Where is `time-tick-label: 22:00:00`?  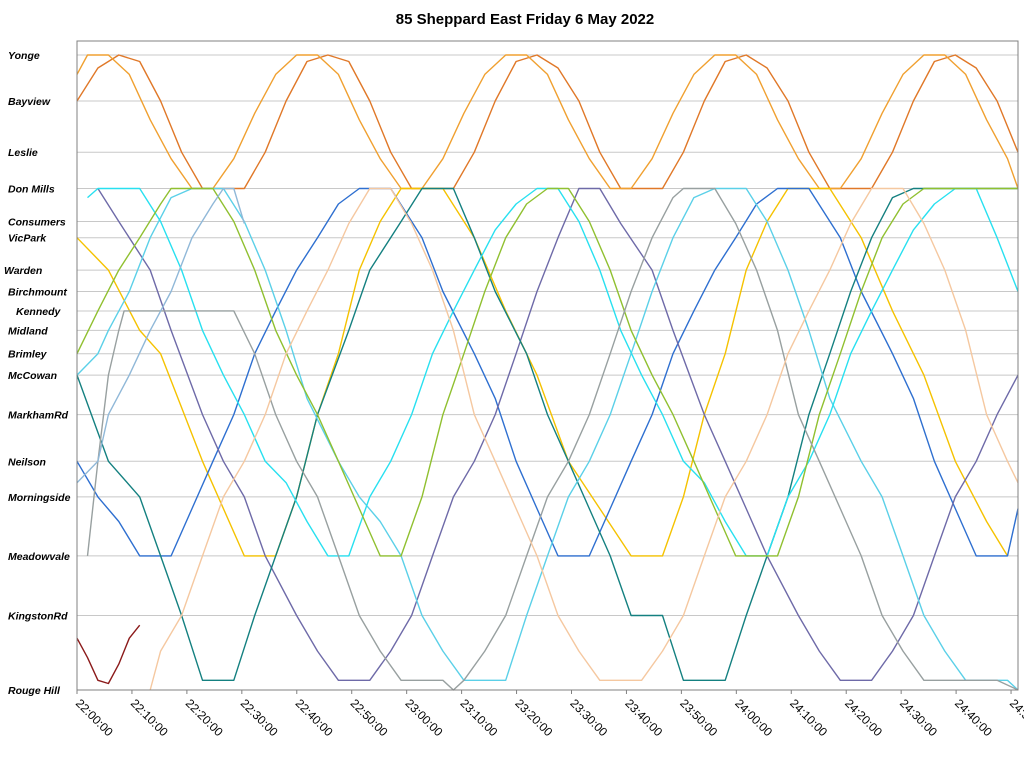 time-tick-label: 22:00:00 is located at coordinates (94, 717).